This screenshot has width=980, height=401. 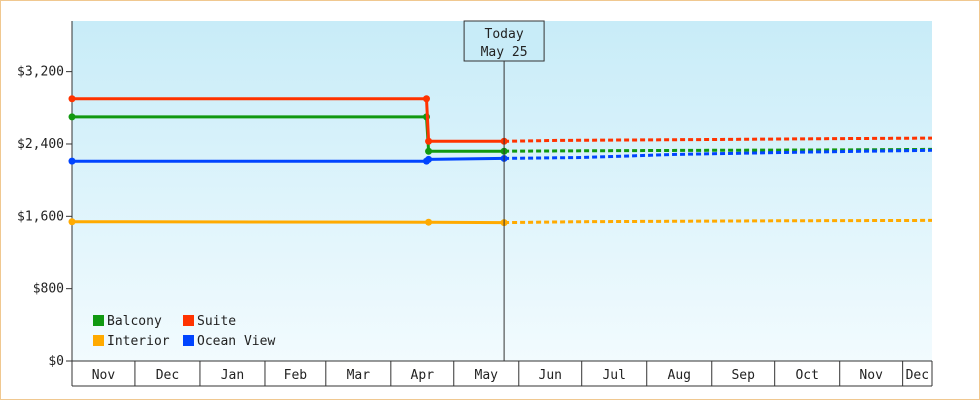 What do you see at coordinates (138, 341) in the screenshot?
I see `legend-label-interior: Interior` at bounding box center [138, 341].